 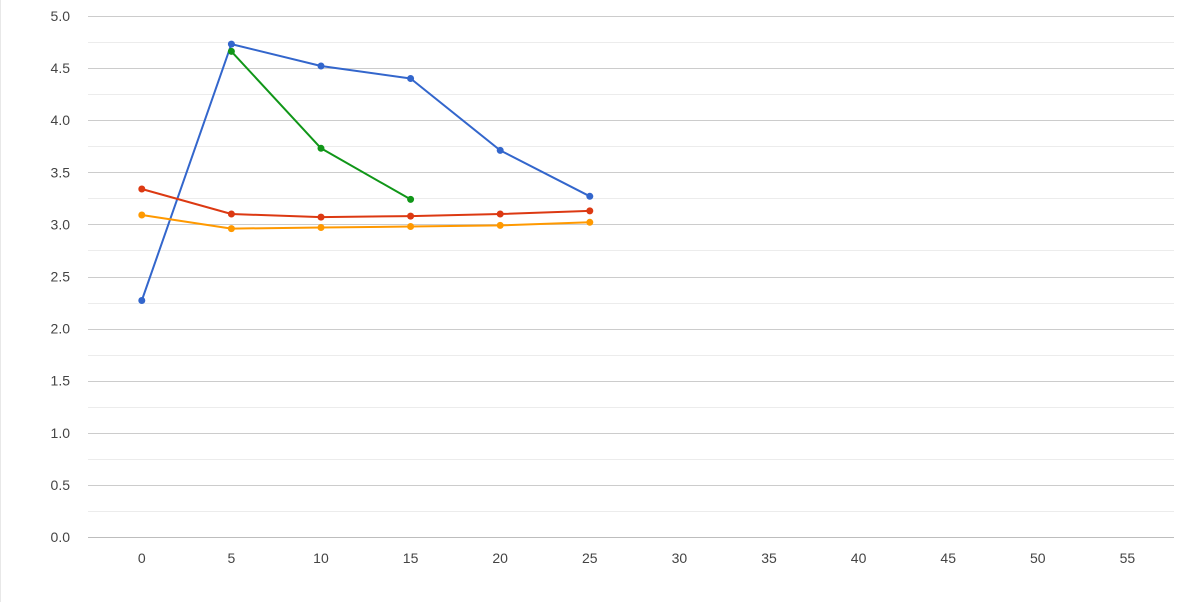 I want to click on x-tick-label: 30, so click(x=680, y=558).